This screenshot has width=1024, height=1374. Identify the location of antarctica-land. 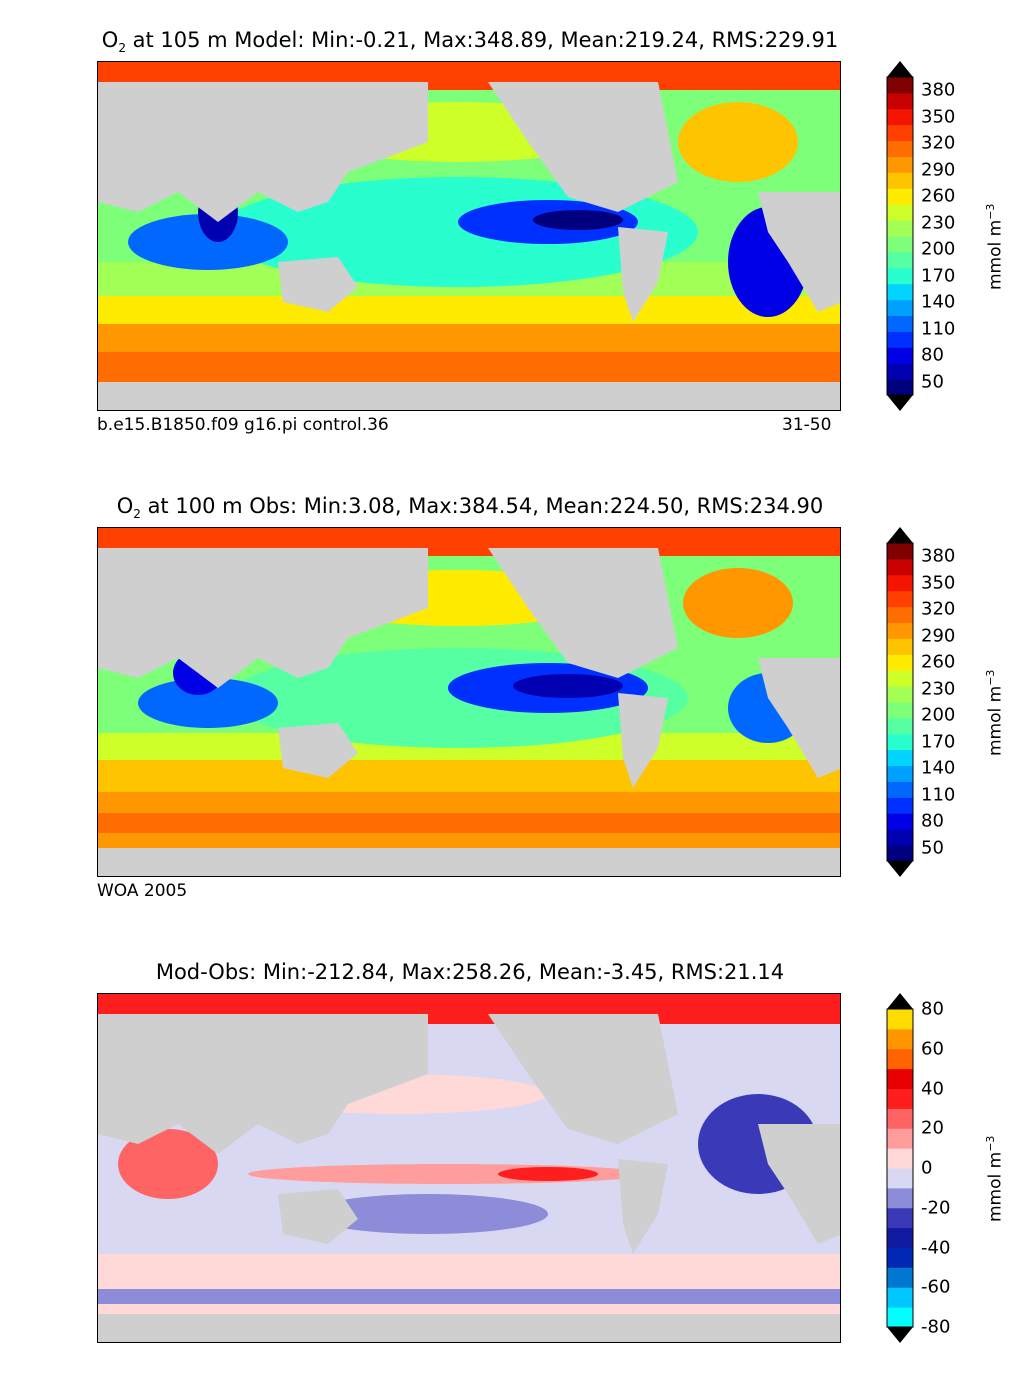
(469, 1328).